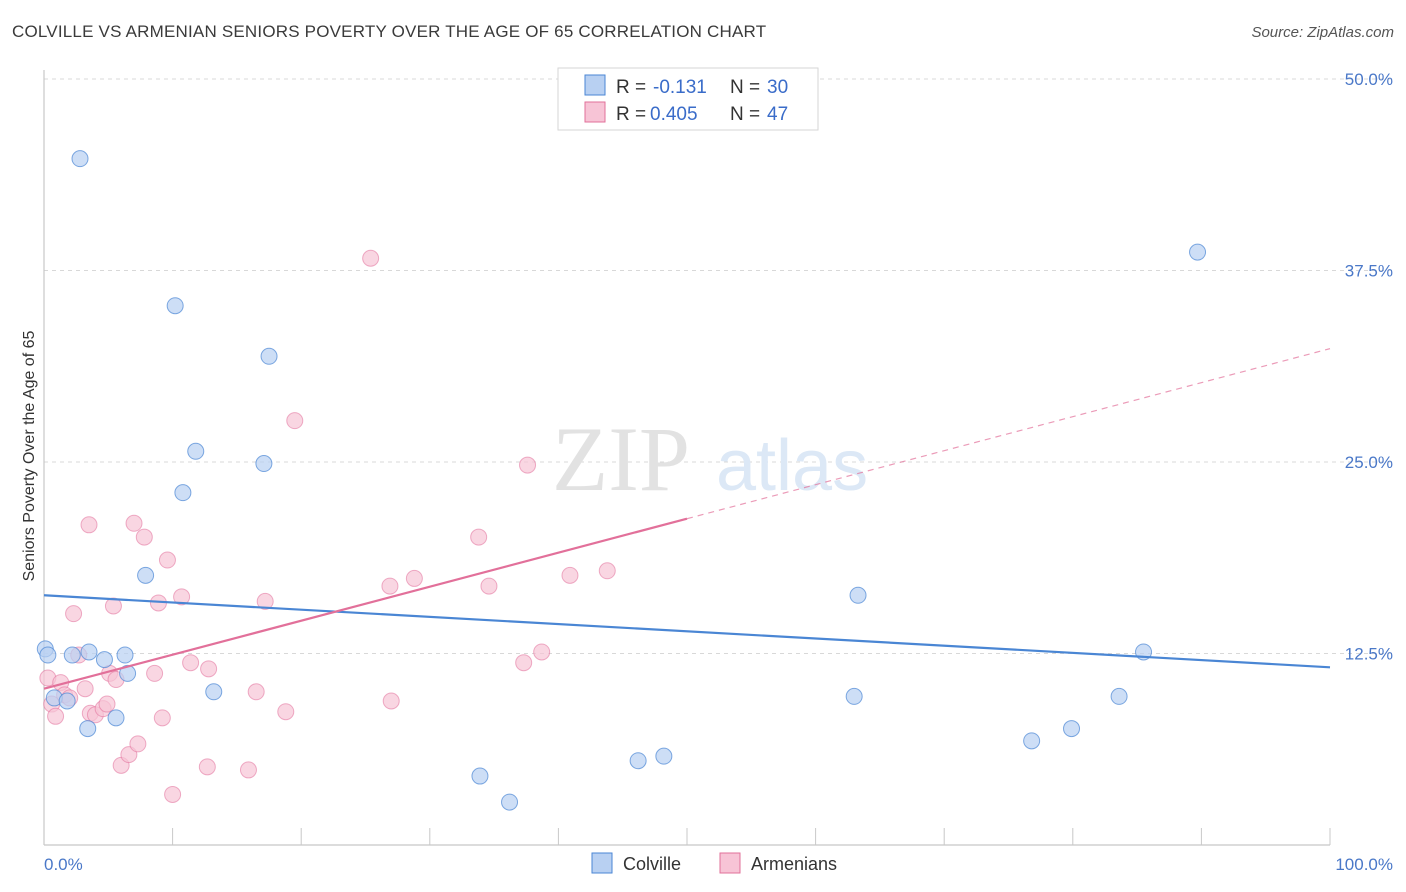 The height and width of the screenshot is (892, 1406). I want to click on y-tick-label-1: 25.0%, so click(1369, 462).